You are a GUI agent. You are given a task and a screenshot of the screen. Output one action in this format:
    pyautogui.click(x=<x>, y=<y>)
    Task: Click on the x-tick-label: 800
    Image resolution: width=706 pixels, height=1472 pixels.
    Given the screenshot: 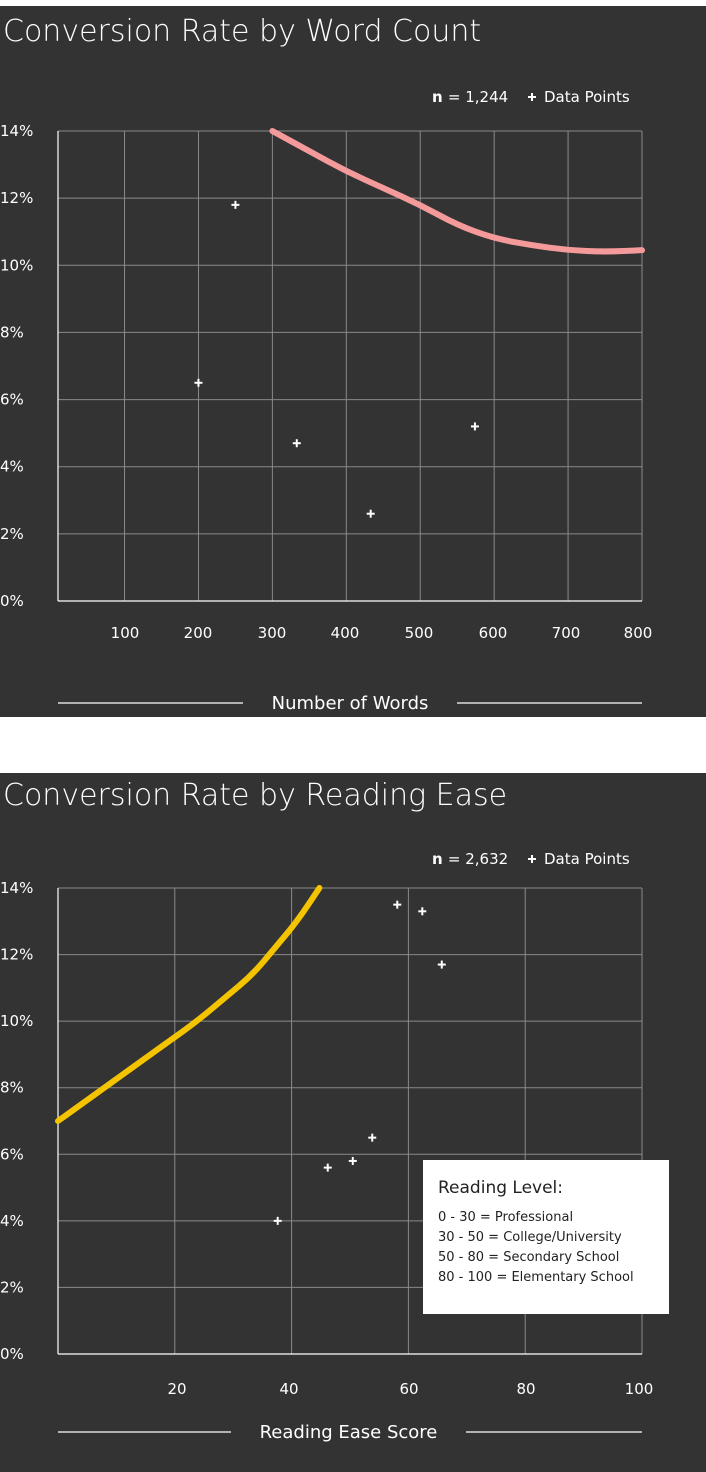 What is the action you would take?
    pyautogui.click(x=638, y=633)
    